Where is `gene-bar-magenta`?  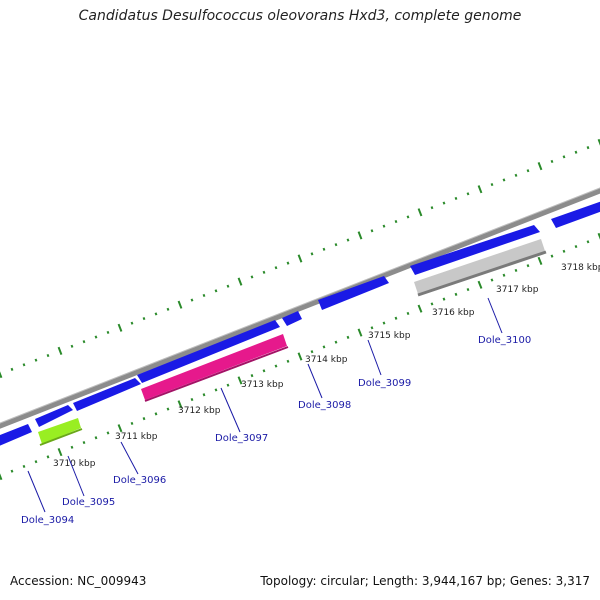 gene-bar-magenta is located at coordinates (214, 367).